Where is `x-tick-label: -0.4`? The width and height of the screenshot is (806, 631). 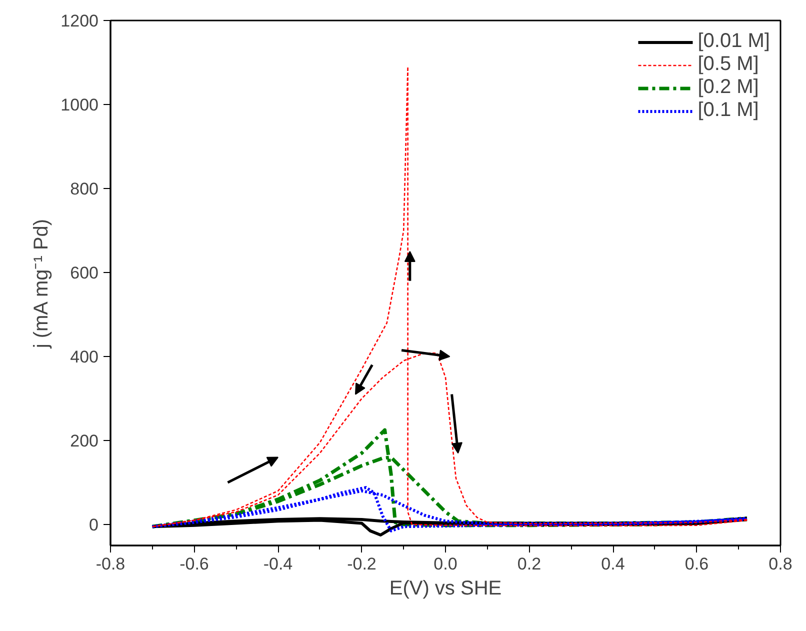
x-tick-label: -0.4 is located at coordinates (278, 564).